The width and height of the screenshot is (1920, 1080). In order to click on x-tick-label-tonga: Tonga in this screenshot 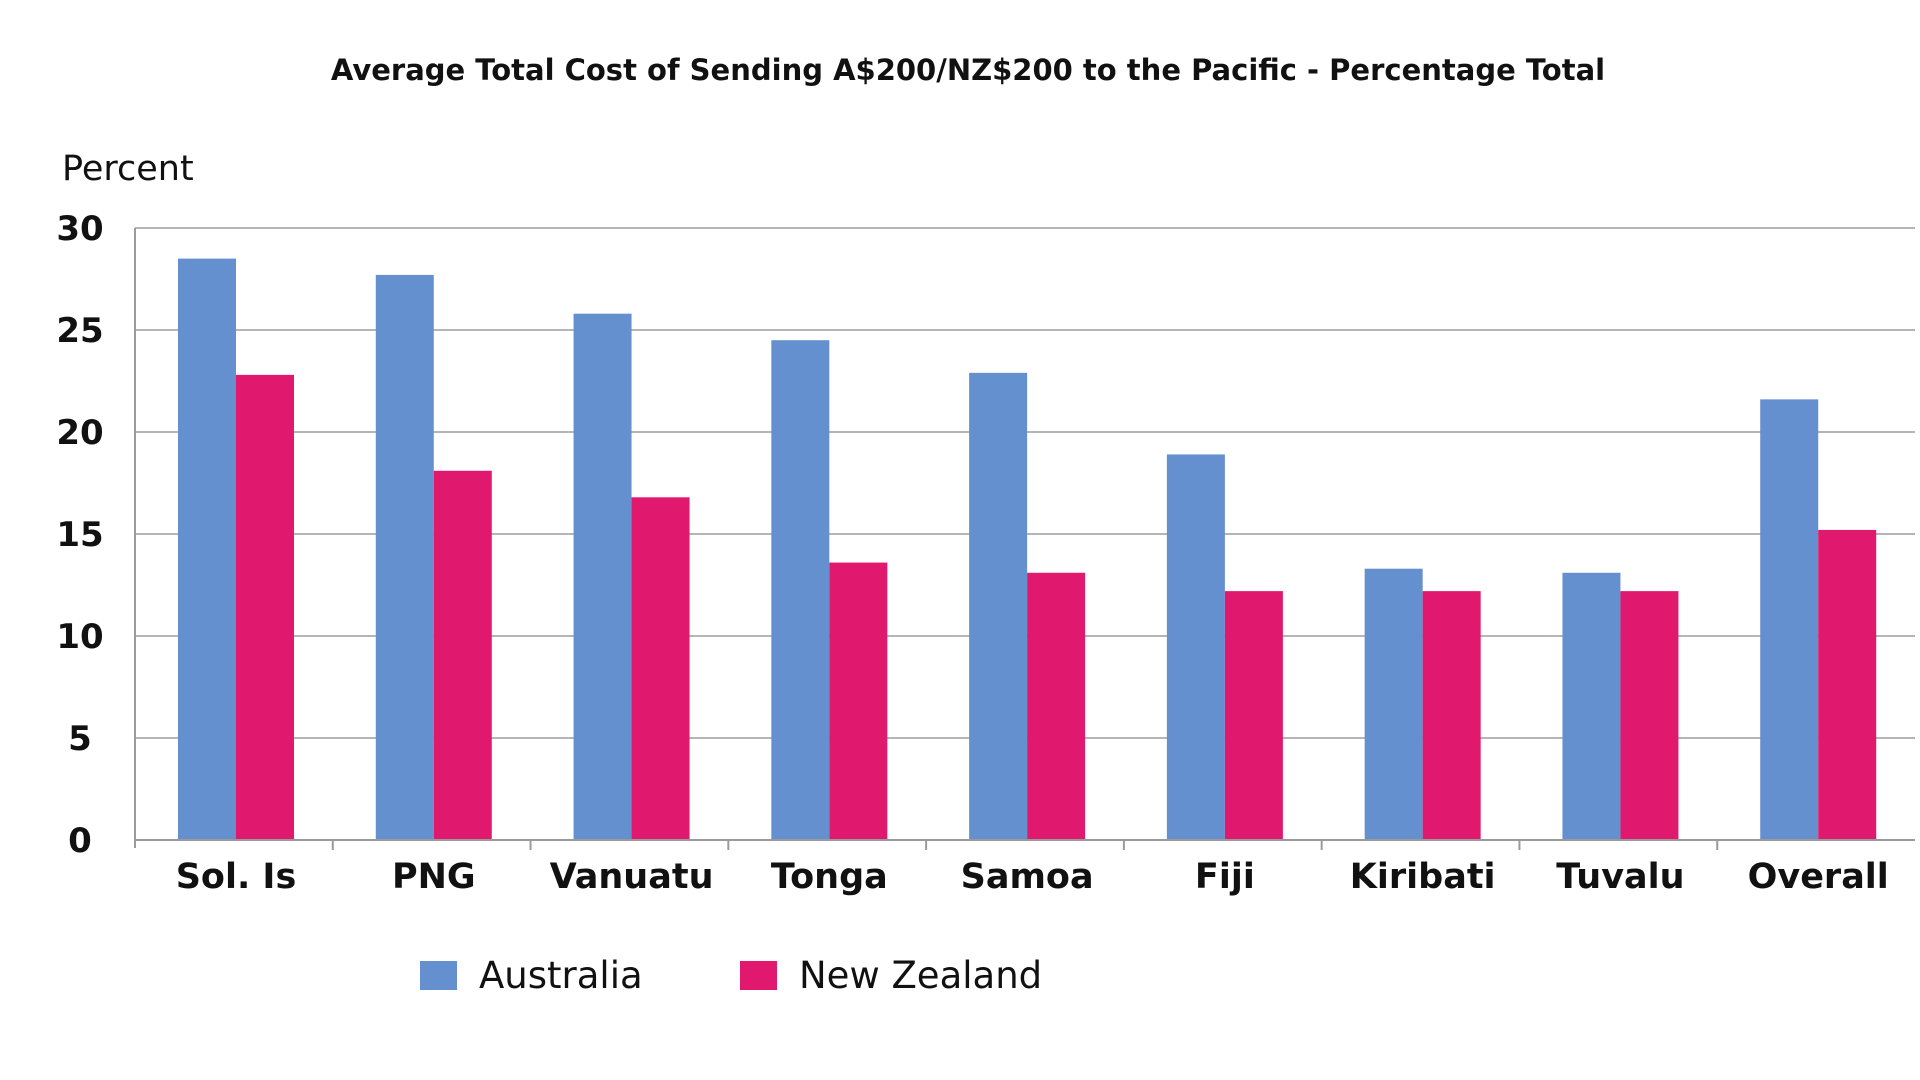, I will do `click(829, 877)`.